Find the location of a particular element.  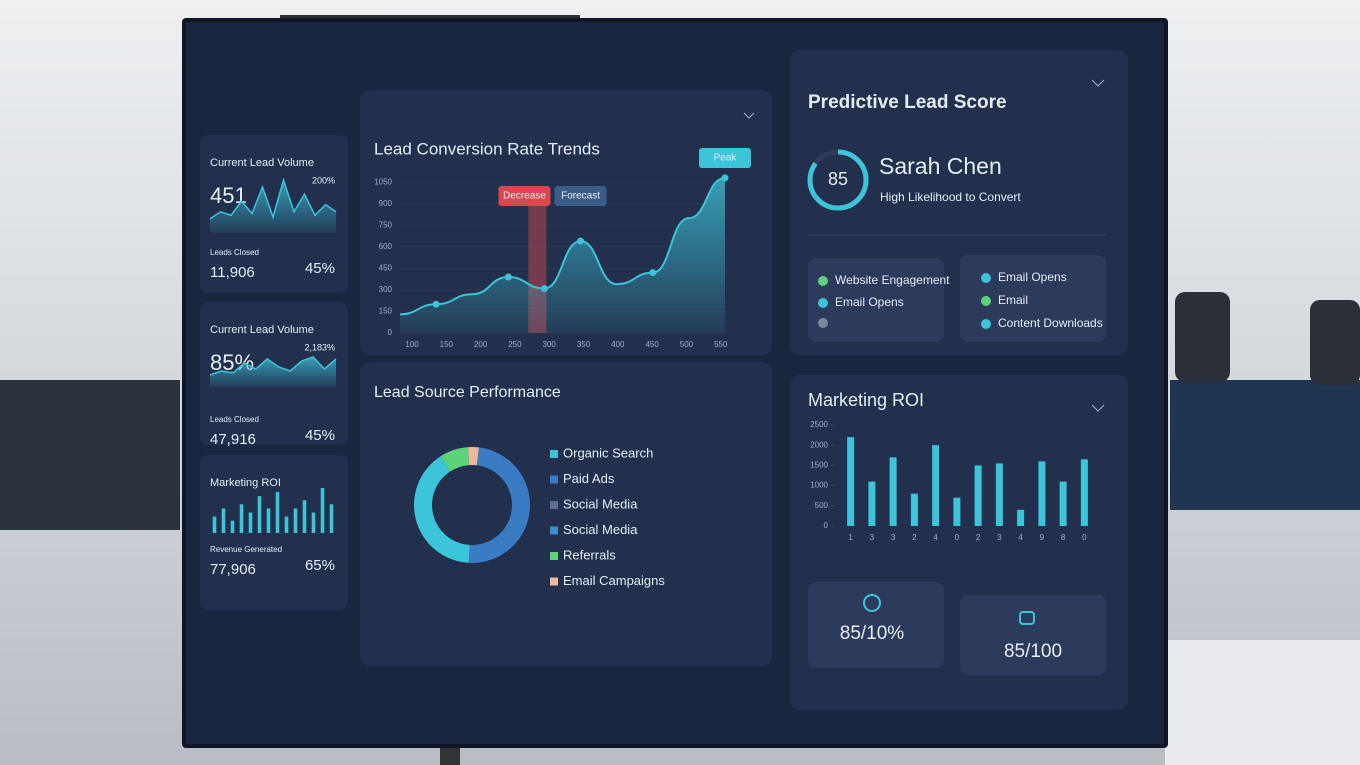

factor-label: Email Opens is located at coordinates (1032, 277).